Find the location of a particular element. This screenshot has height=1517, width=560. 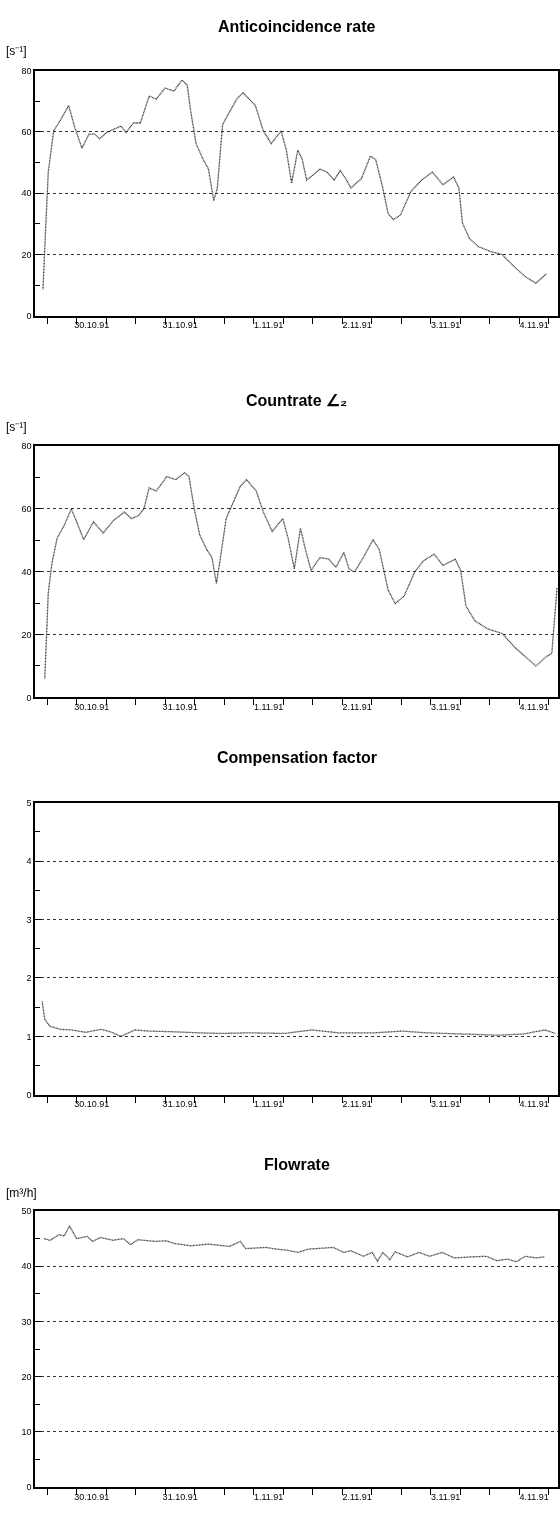

y-tick-label: 4 is located at coordinates (29, 861).